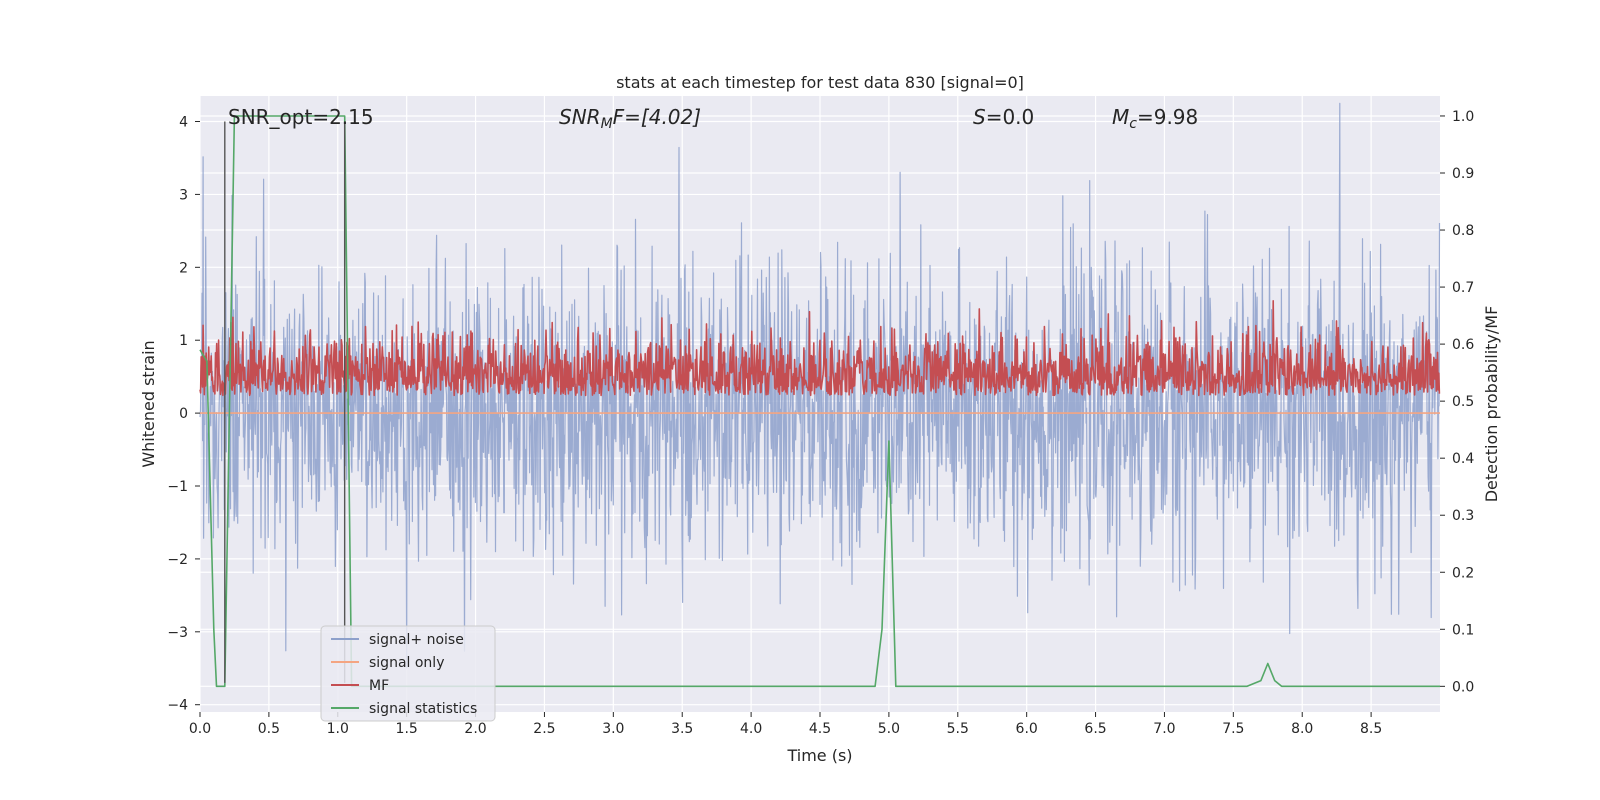 The width and height of the screenshot is (1600, 800). Describe the element at coordinates (1463, 459) in the screenshot. I see `y2-tick-label-6: 0.4` at that location.